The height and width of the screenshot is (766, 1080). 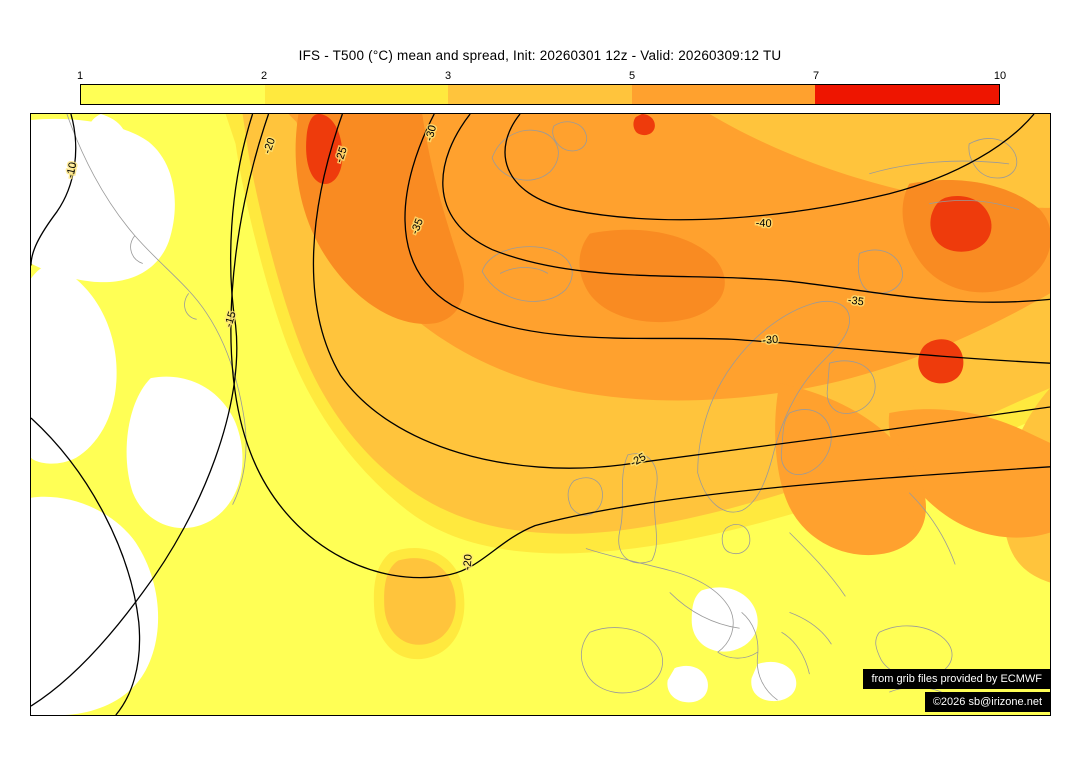 I want to click on data-source-credit: from grib files provided by ECMWF, so click(x=956, y=679).